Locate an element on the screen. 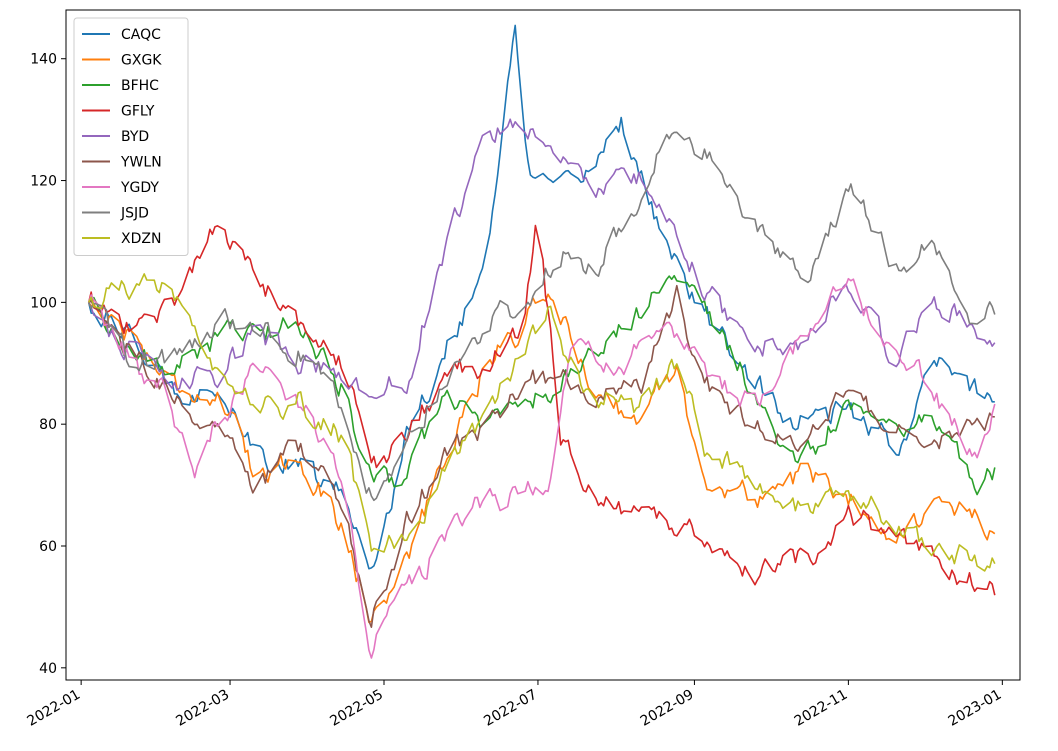 The image size is (1058, 751). legend-box is located at coordinates (131, 136).